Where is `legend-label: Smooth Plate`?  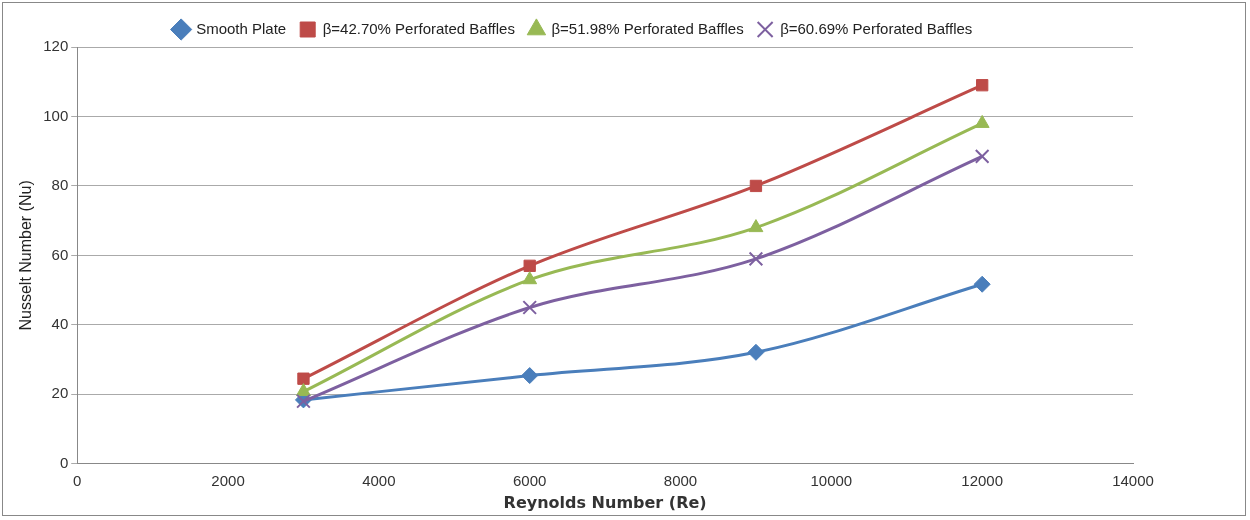 legend-label: Smooth Plate is located at coordinates (241, 28).